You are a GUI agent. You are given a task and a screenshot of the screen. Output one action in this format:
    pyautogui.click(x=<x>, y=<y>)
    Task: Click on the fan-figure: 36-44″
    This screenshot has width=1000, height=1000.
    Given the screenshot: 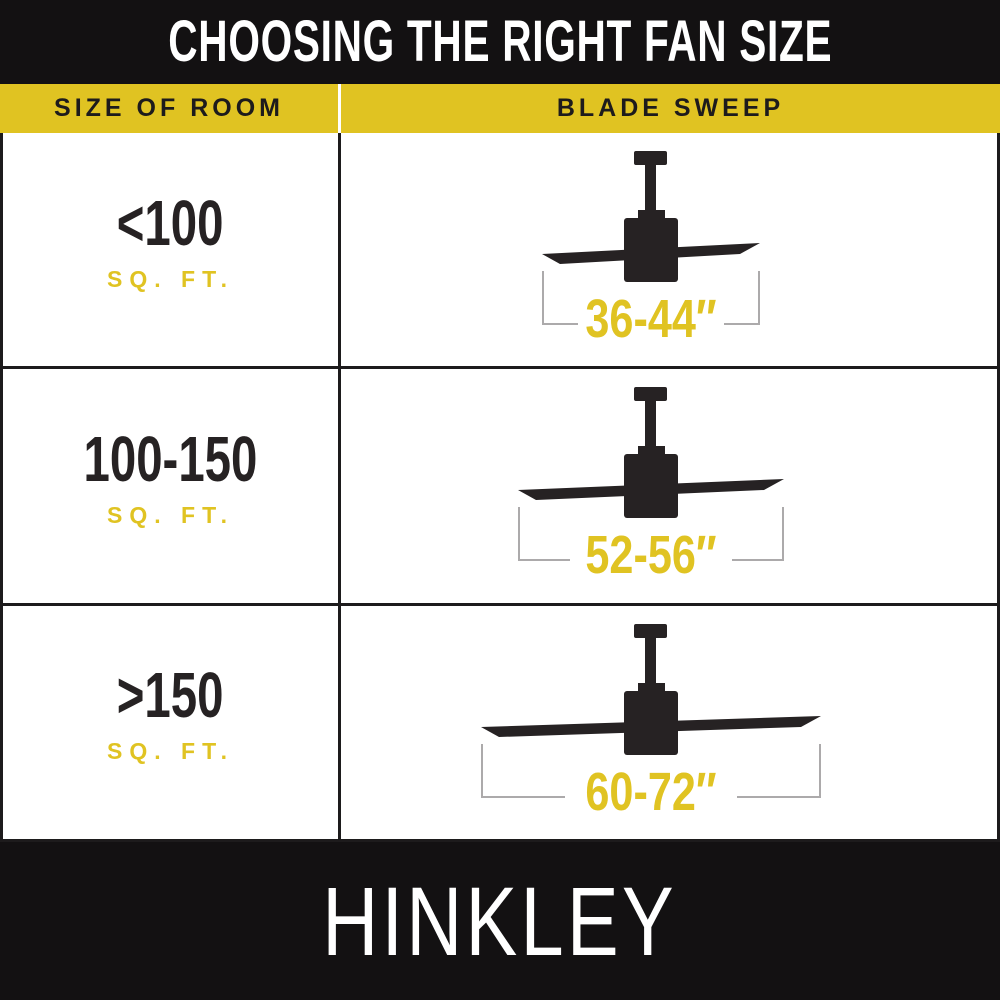 What is the action you would take?
    pyautogui.click(x=651, y=258)
    